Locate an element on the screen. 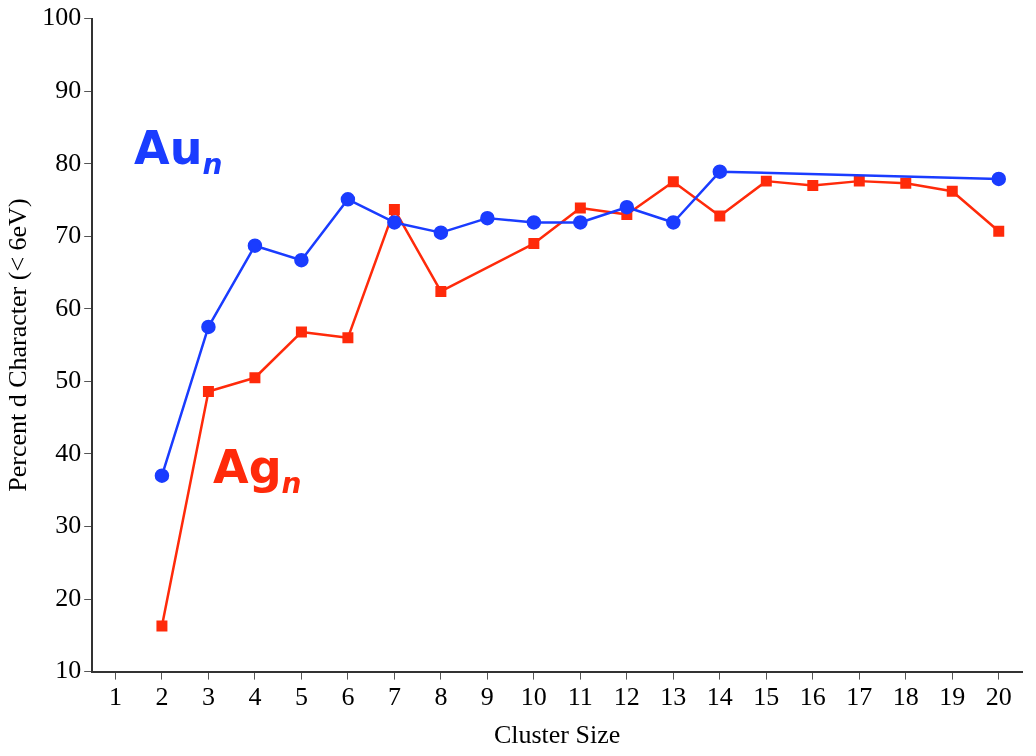  y-axis-title: Percent d Character (< 6eV) is located at coordinates (18, 345).